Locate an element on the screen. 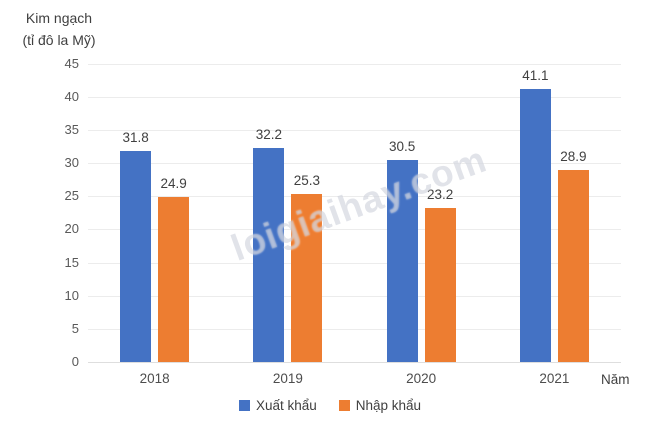 Image resolution: width=660 pixels, height=429 pixels. legend-label: Nhập khẩu is located at coordinates (388, 405).